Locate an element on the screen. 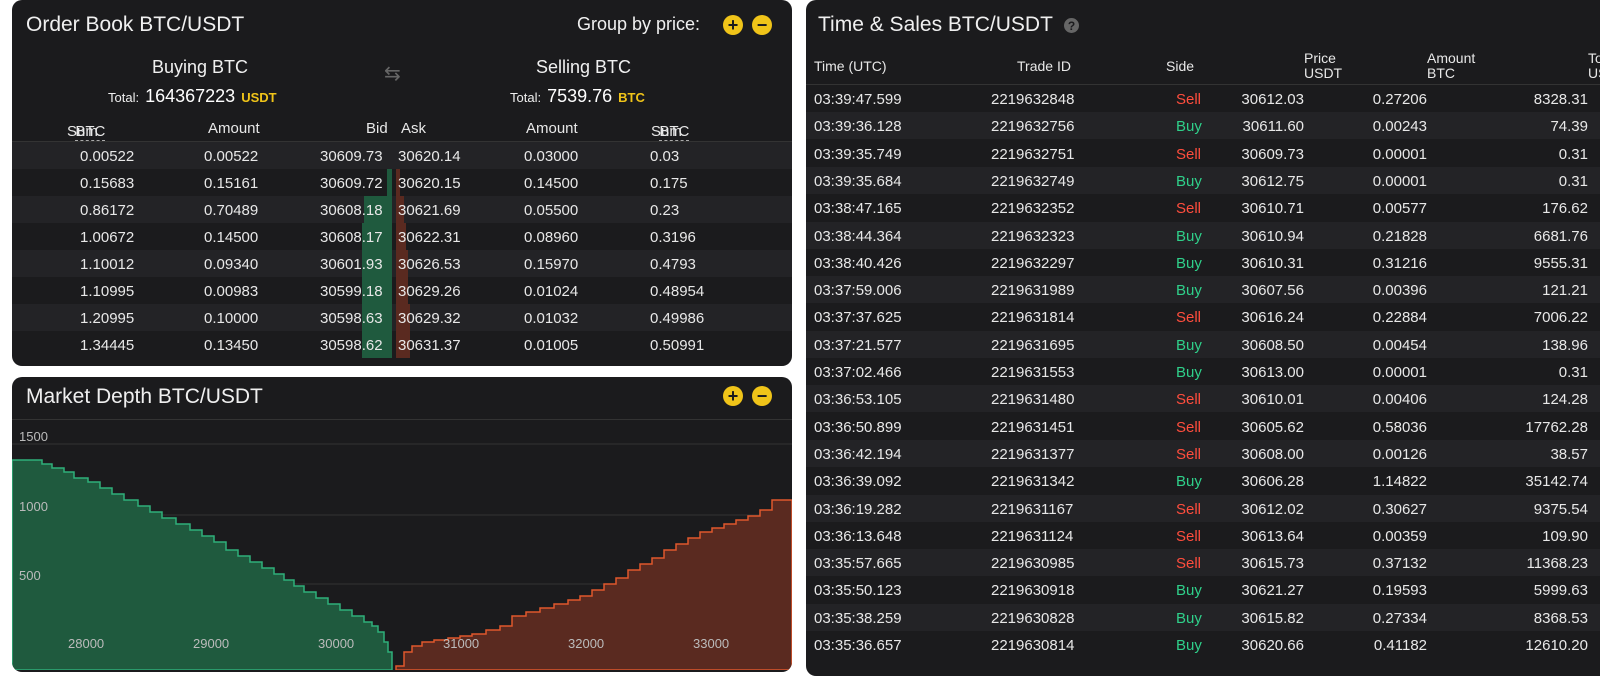 The image size is (1600, 676). trade-total-cell: 11368.23 is located at coordinates (1557, 564).